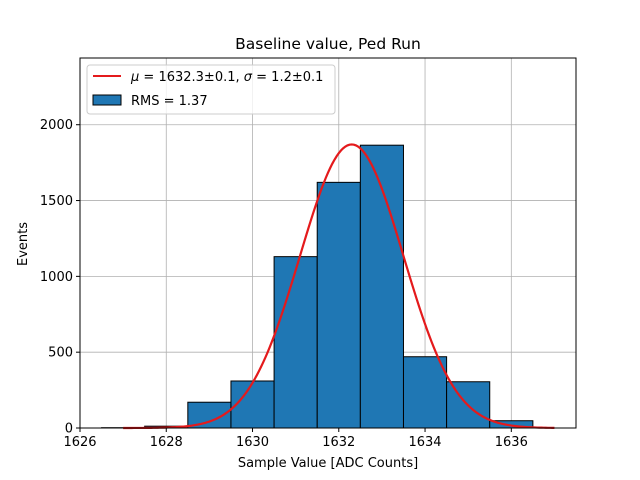  I want to click on chart-title: Baseline value, Ped Run, so click(328, 44).